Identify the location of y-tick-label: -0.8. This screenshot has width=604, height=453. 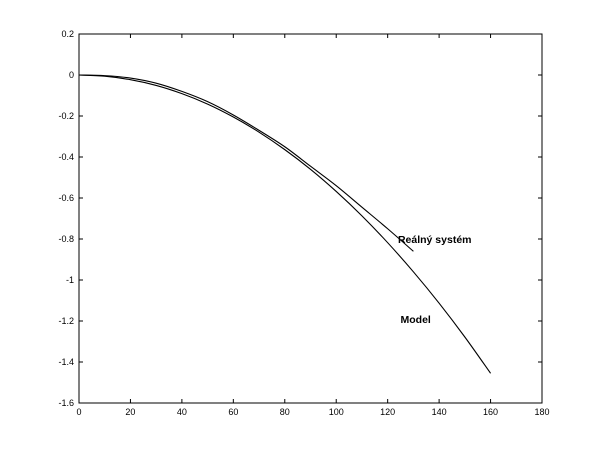
(66, 239).